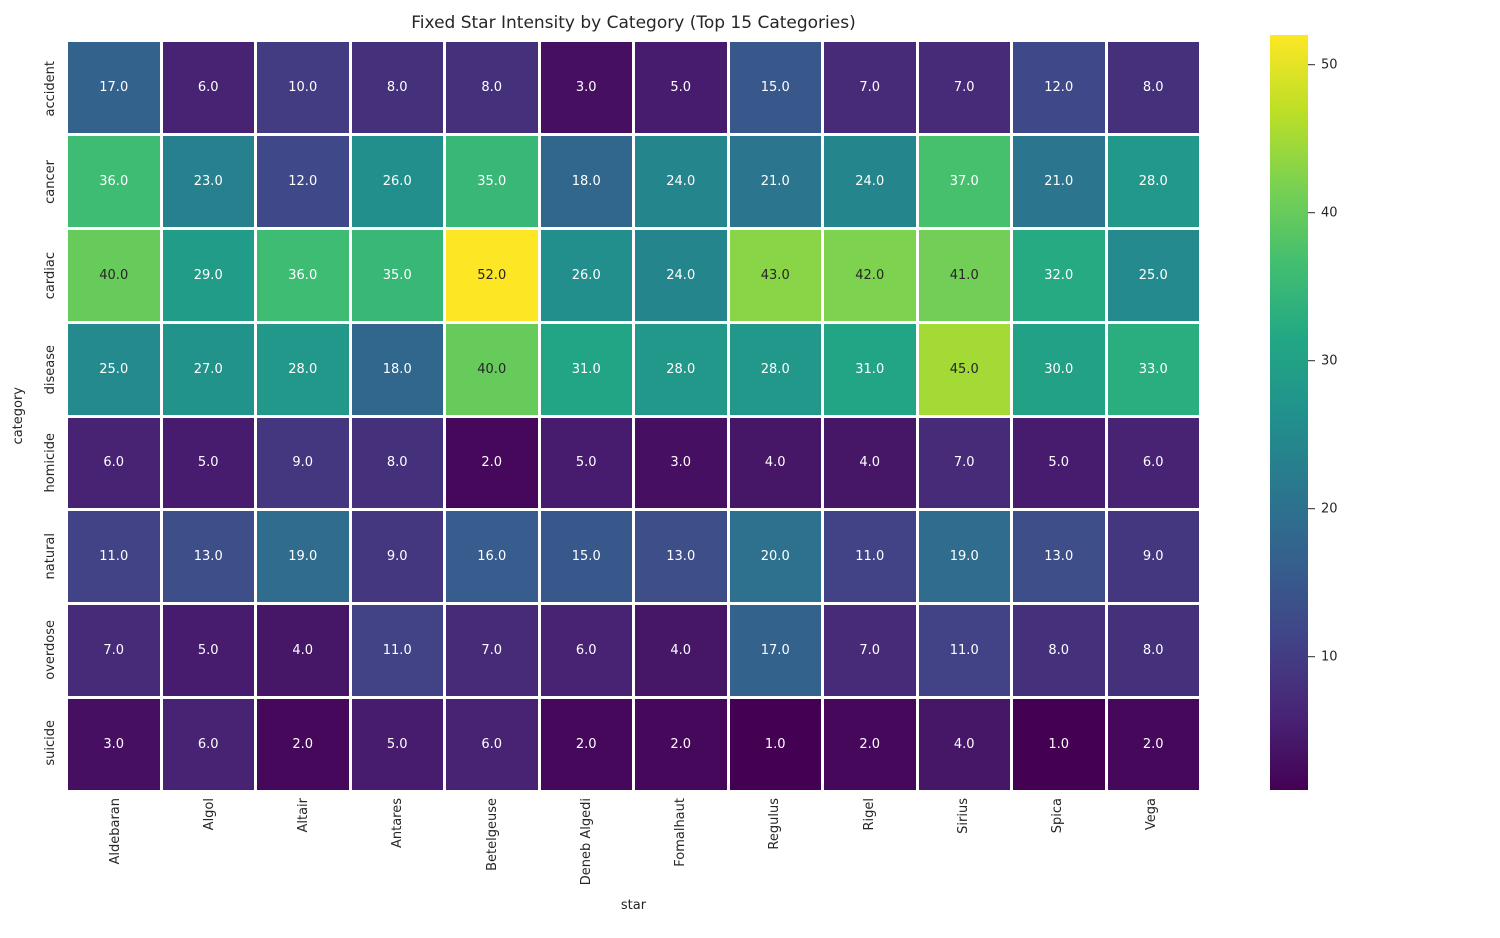 The width and height of the screenshot is (1500, 938). What do you see at coordinates (44, 744) in the screenshot?
I see `y-tick-label: suicide` at bounding box center [44, 744].